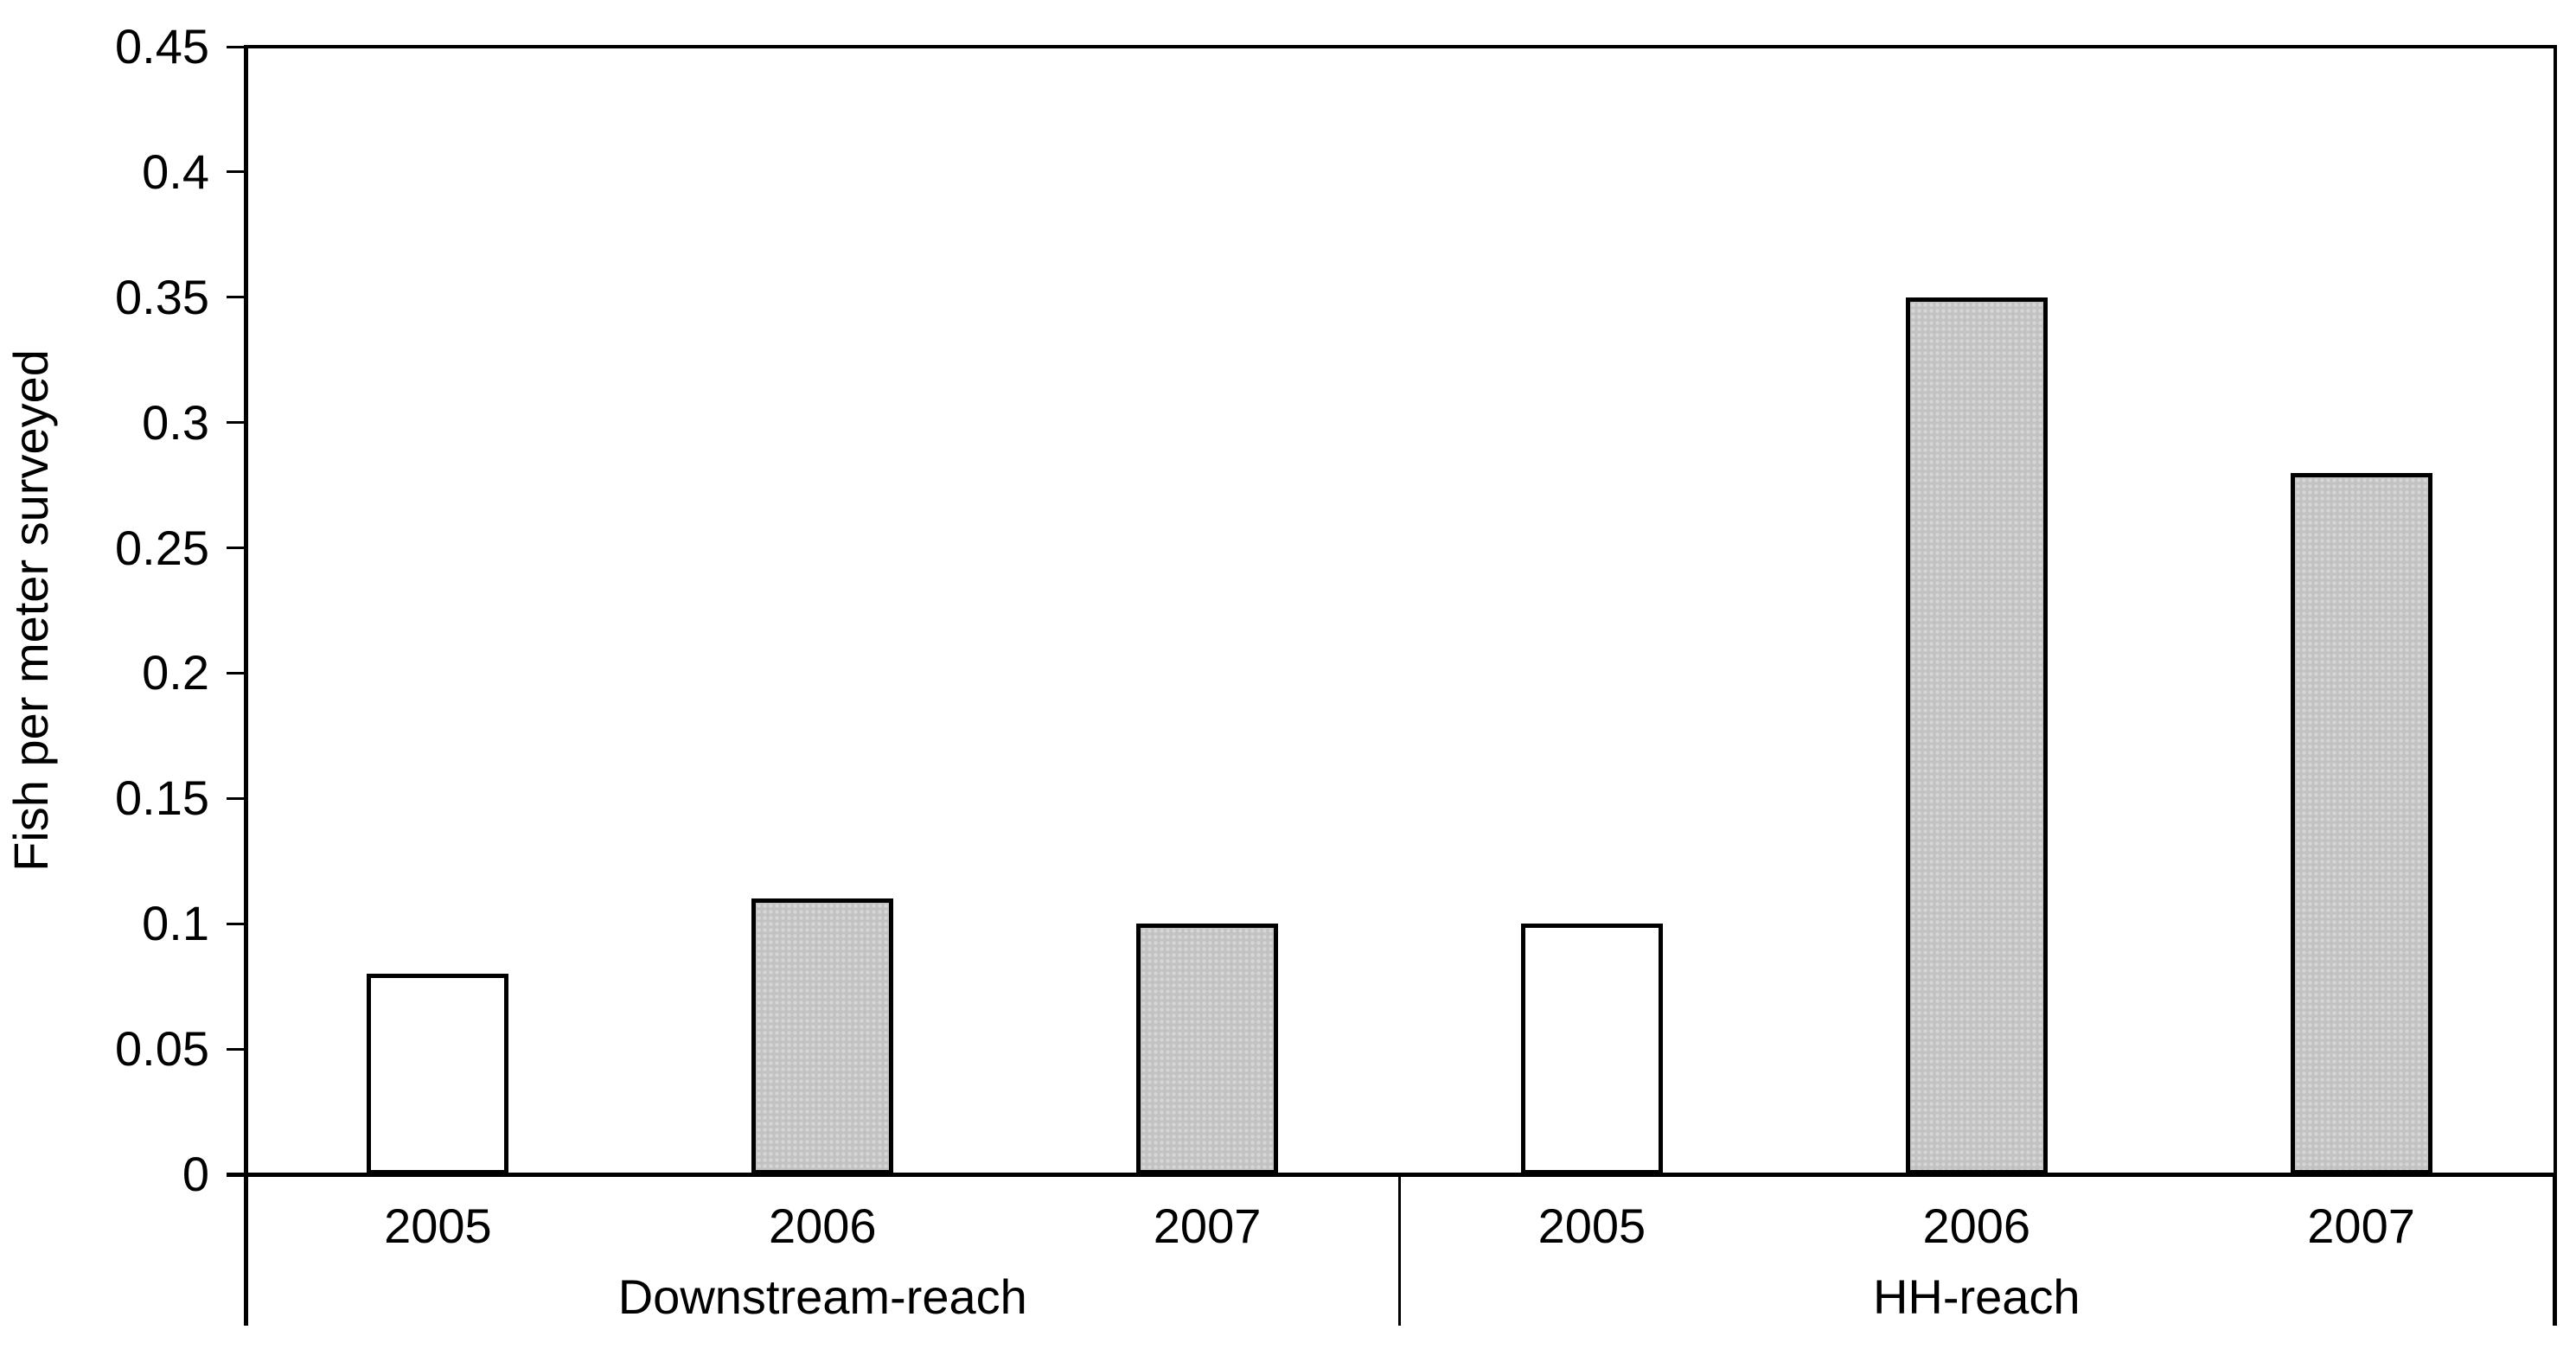 The height and width of the screenshot is (1349, 2576). I want to click on y-tick-label: 0.15, so click(162, 798).